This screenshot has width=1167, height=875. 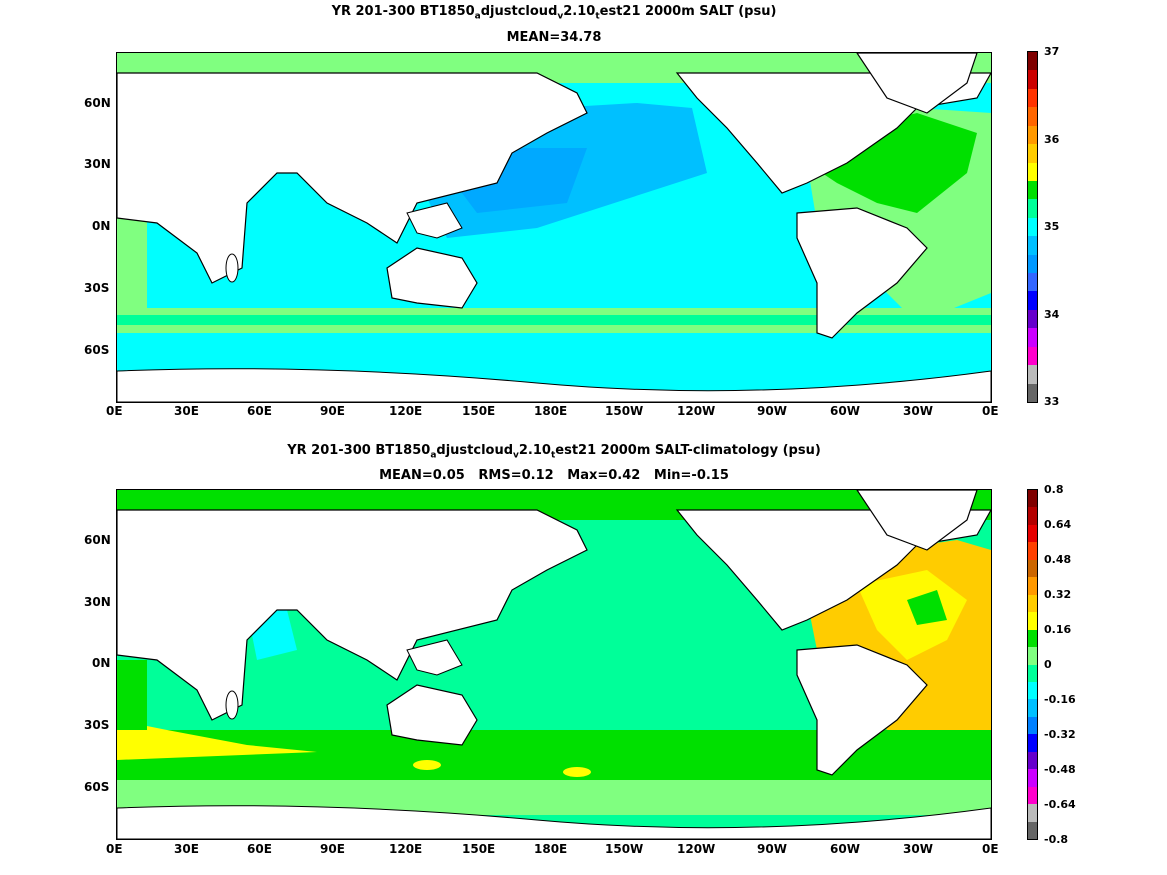 I want to click on panel2-xtick: 30E, so click(x=186, y=849).